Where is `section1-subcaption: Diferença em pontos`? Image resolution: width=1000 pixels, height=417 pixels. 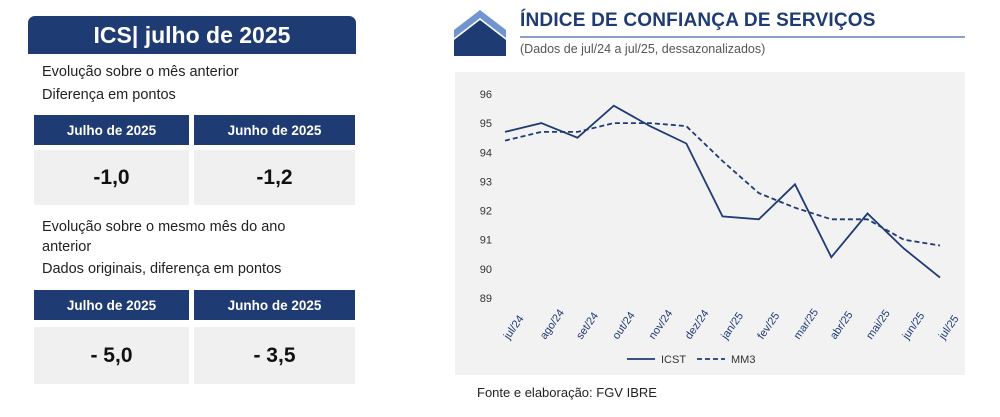 section1-subcaption: Diferença em pontos is located at coordinates (109, 95).